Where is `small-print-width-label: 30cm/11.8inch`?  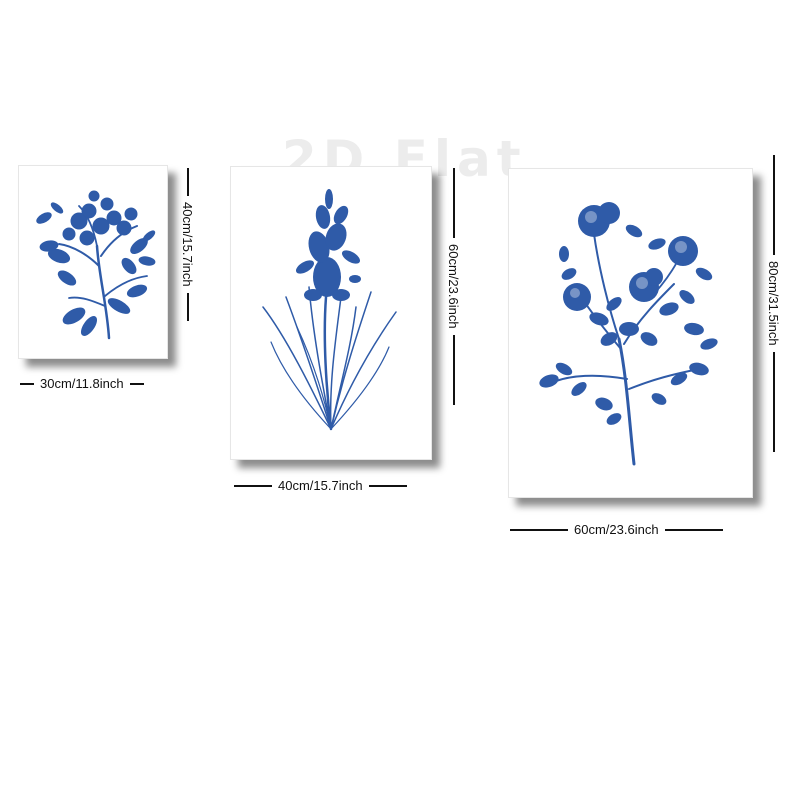 small-print-width-label: 30cm/11.8inch is located at coordinates (82, 383).